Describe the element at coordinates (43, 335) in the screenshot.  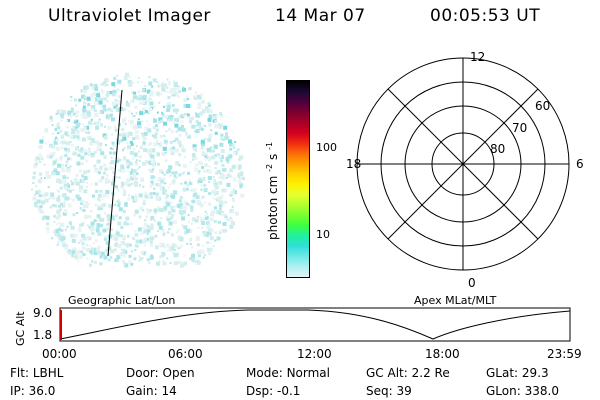
I see `ytick-1-8: 1.8` at that location.